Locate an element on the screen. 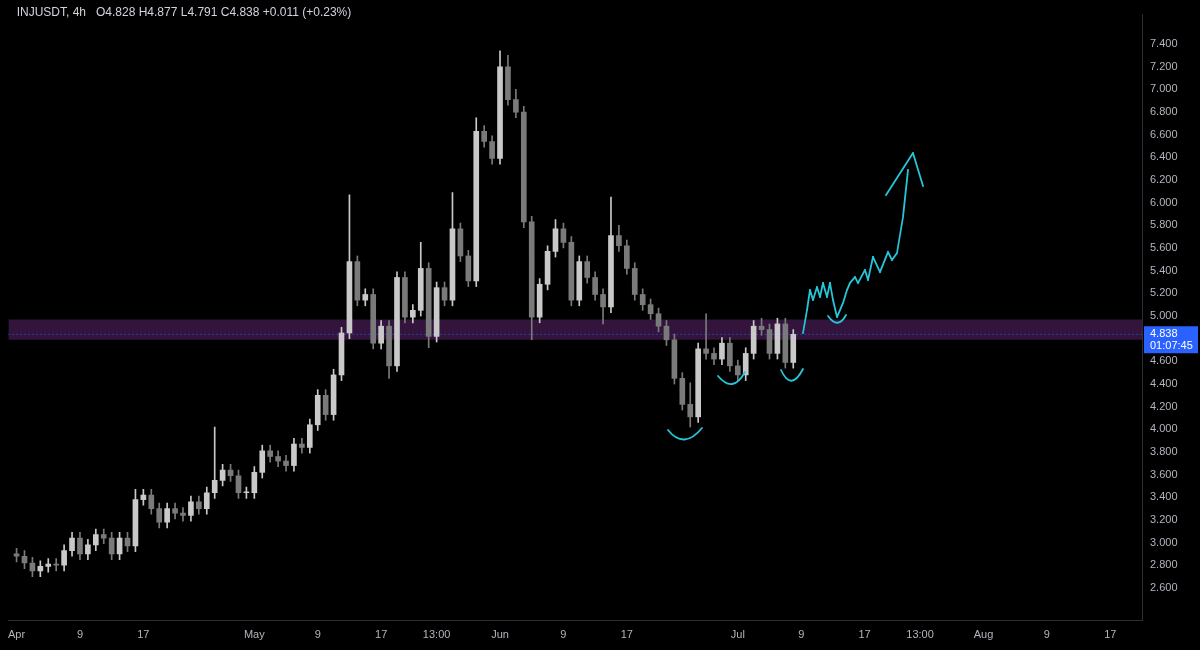 The height and width of the screenshot is (650, 1200). x-tick-label: May is located at coordinates (254, 634).